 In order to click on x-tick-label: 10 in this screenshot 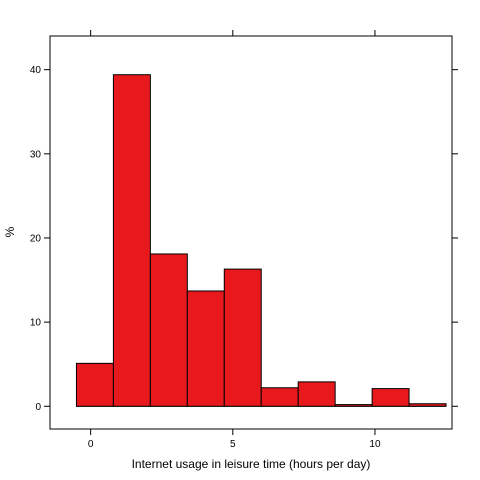, I will do `click(375, 444)`.